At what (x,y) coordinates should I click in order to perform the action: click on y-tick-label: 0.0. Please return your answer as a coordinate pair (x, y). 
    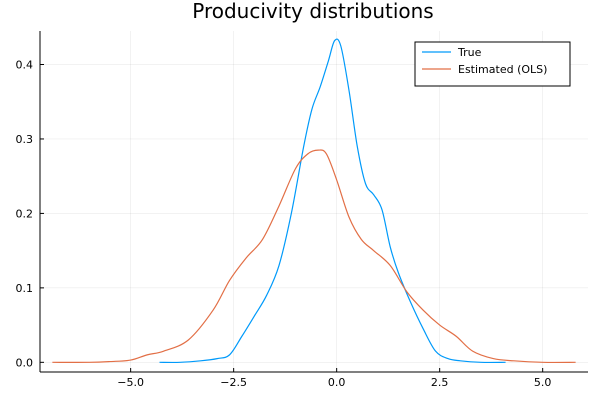
    Looking at the image, I should click on (25, 362).